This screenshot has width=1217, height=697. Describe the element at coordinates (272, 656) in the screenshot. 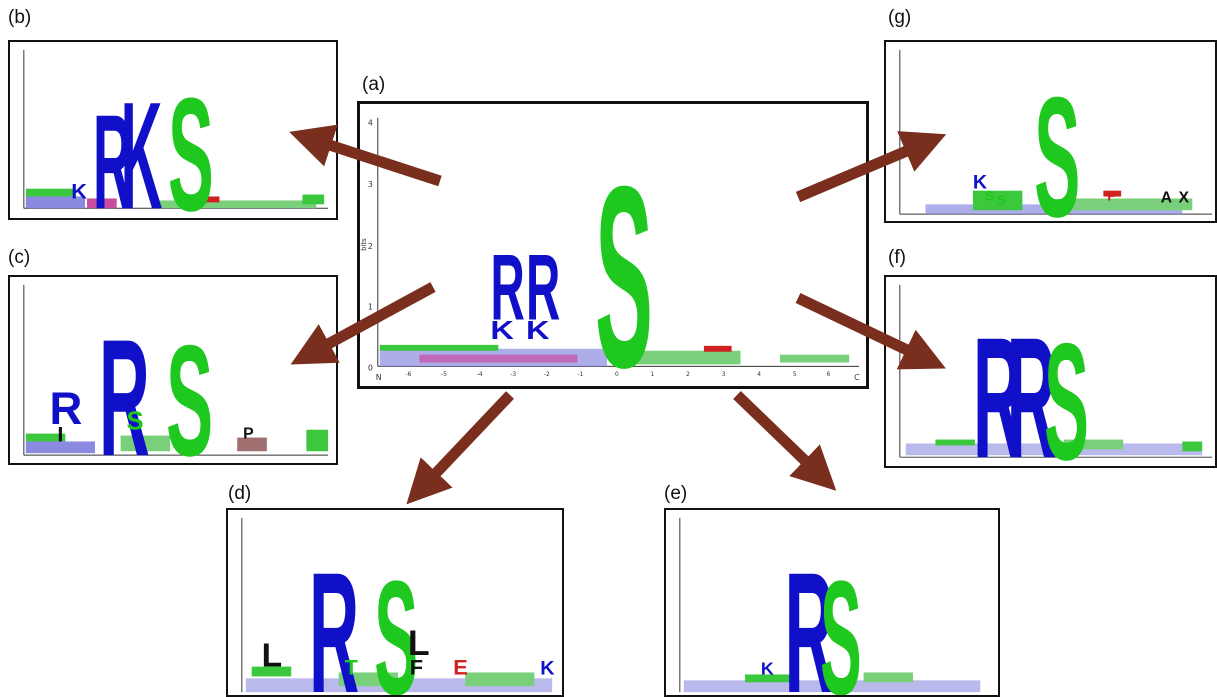

I see `logo-d-letter-l-small: L` at that location.